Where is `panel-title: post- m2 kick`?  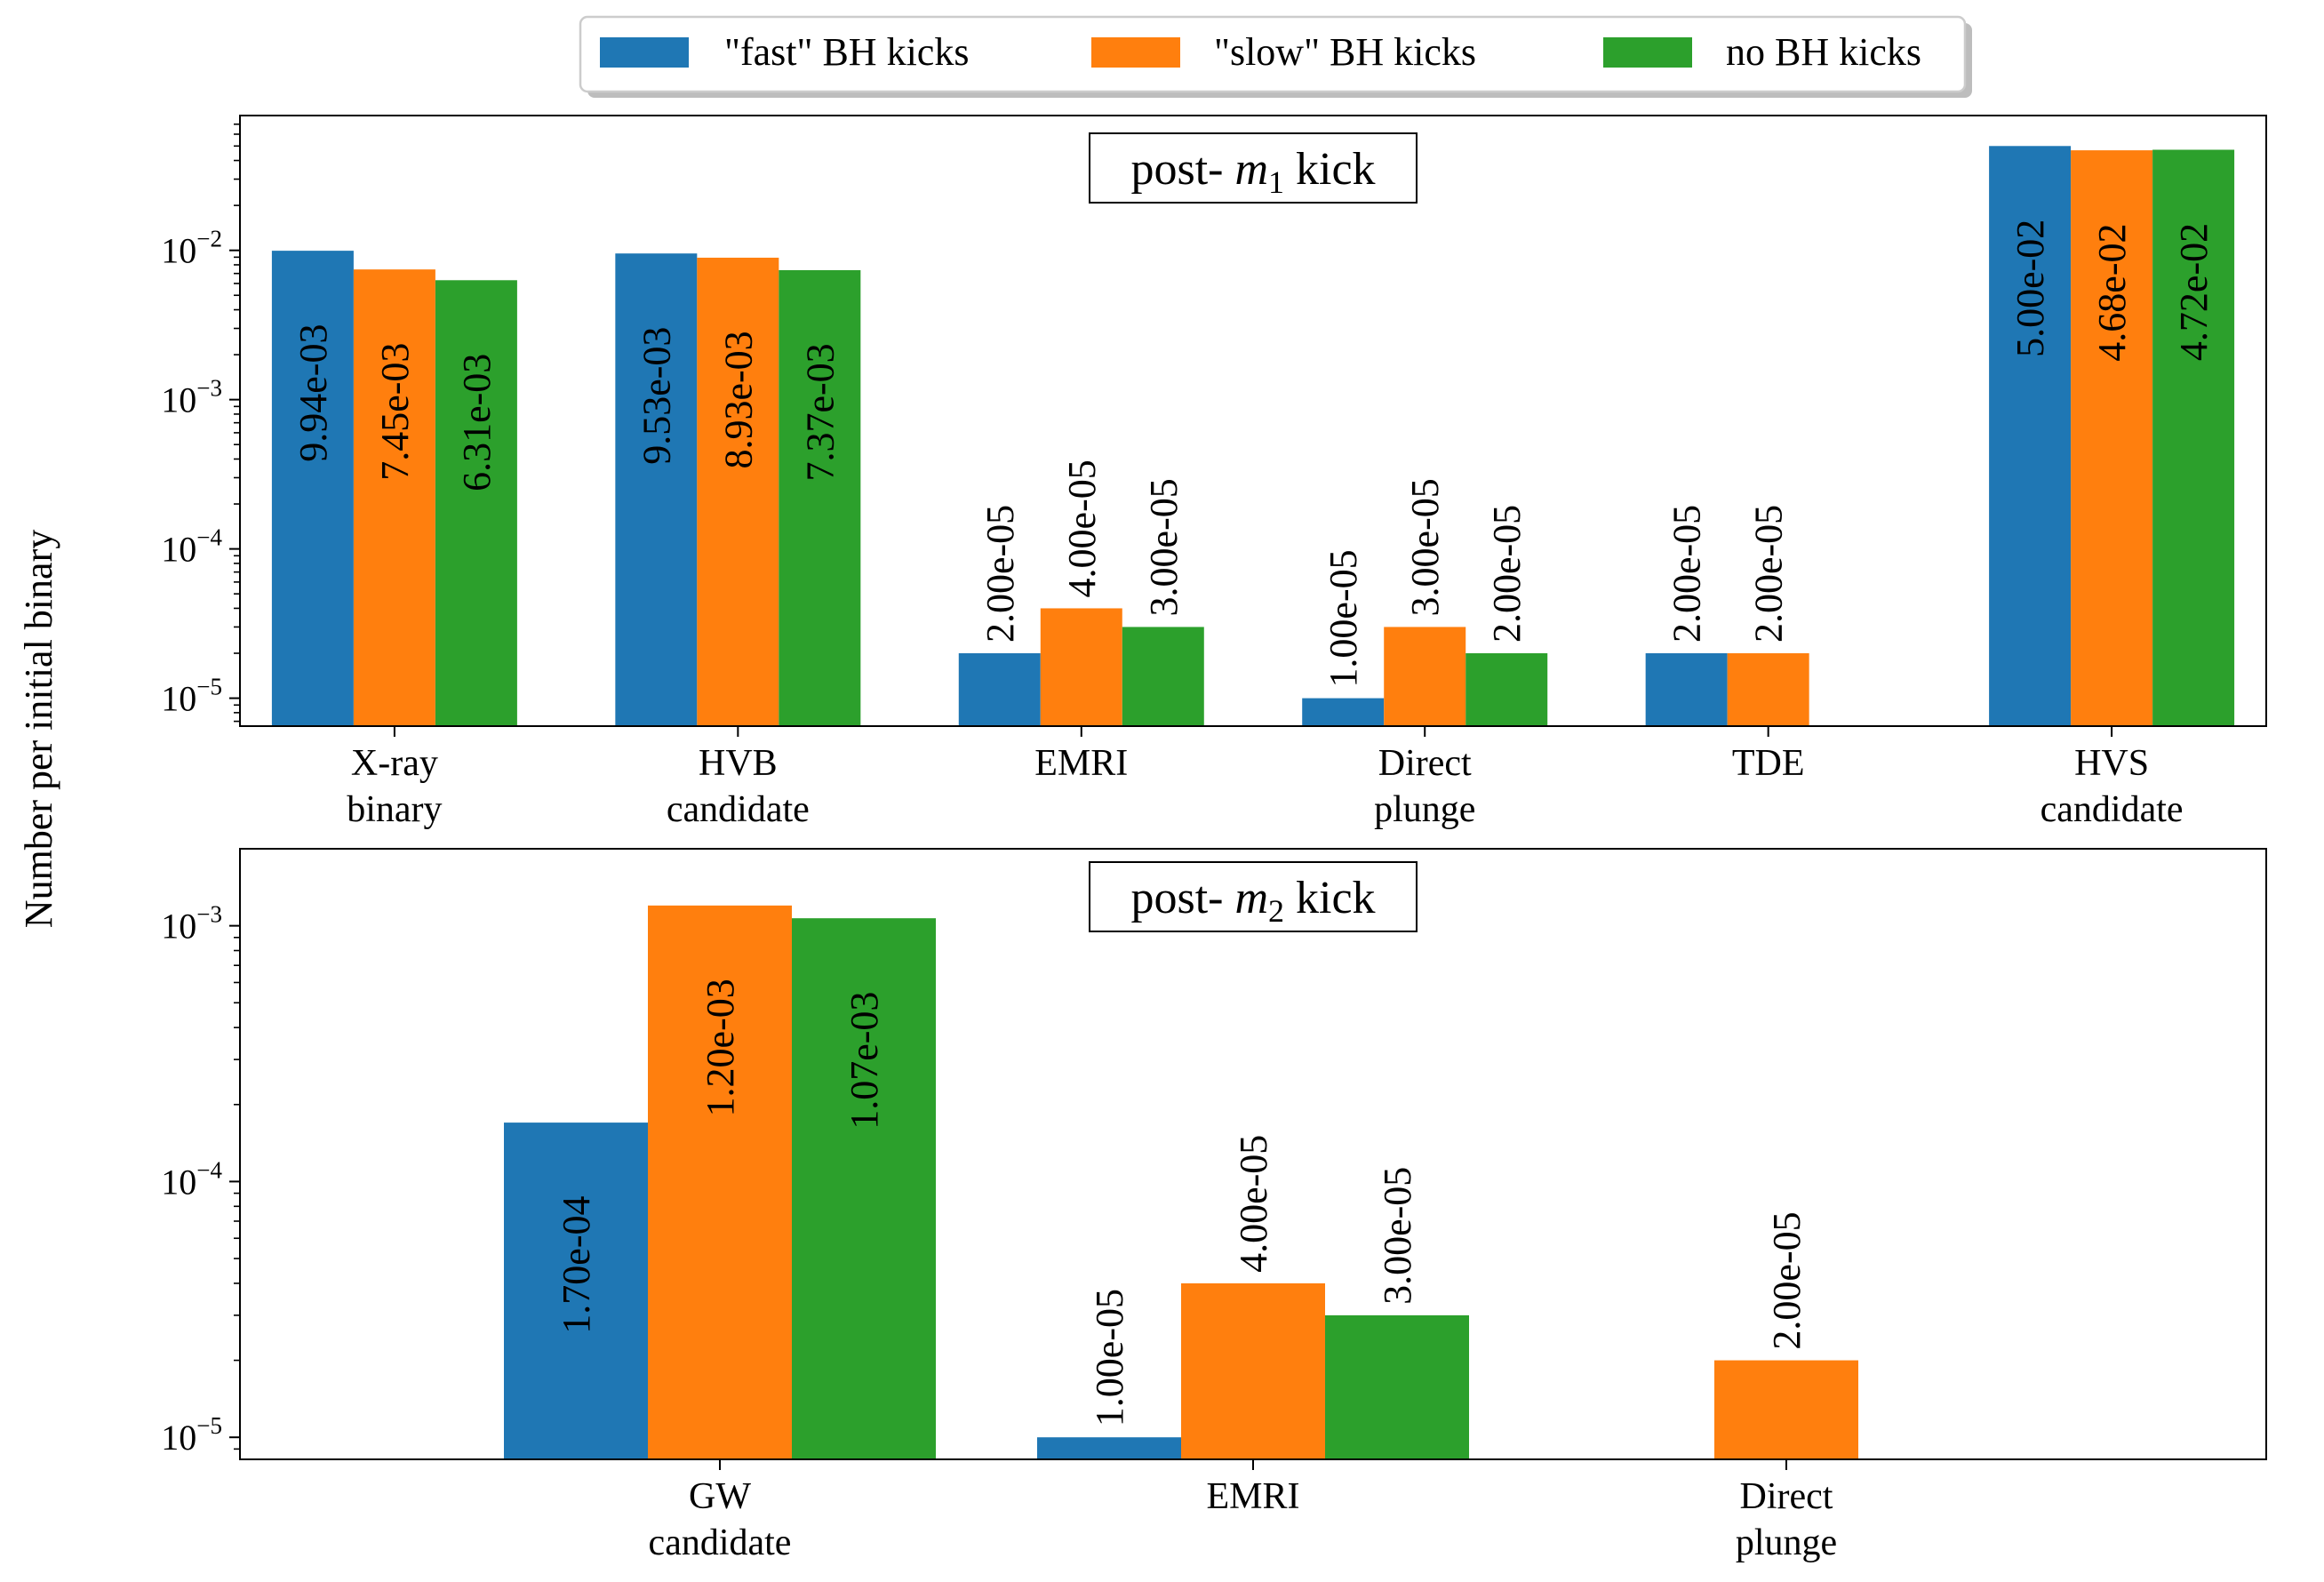 panel-title: post- m2 kick is located at coordinates (1252, 901).